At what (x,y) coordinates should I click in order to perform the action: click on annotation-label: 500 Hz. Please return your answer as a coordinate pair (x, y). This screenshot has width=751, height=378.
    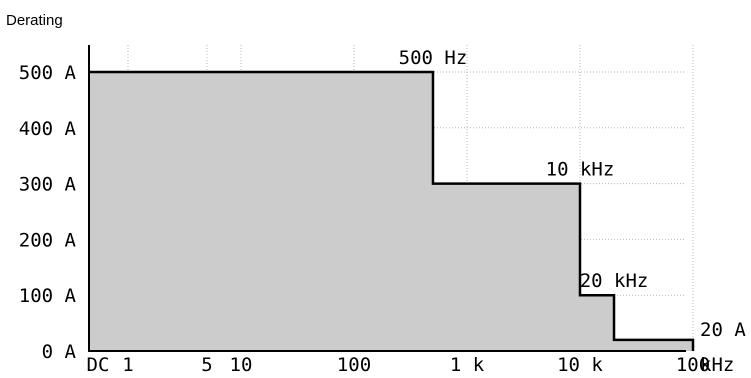
    Looking at the image, I should click on (433, 58).